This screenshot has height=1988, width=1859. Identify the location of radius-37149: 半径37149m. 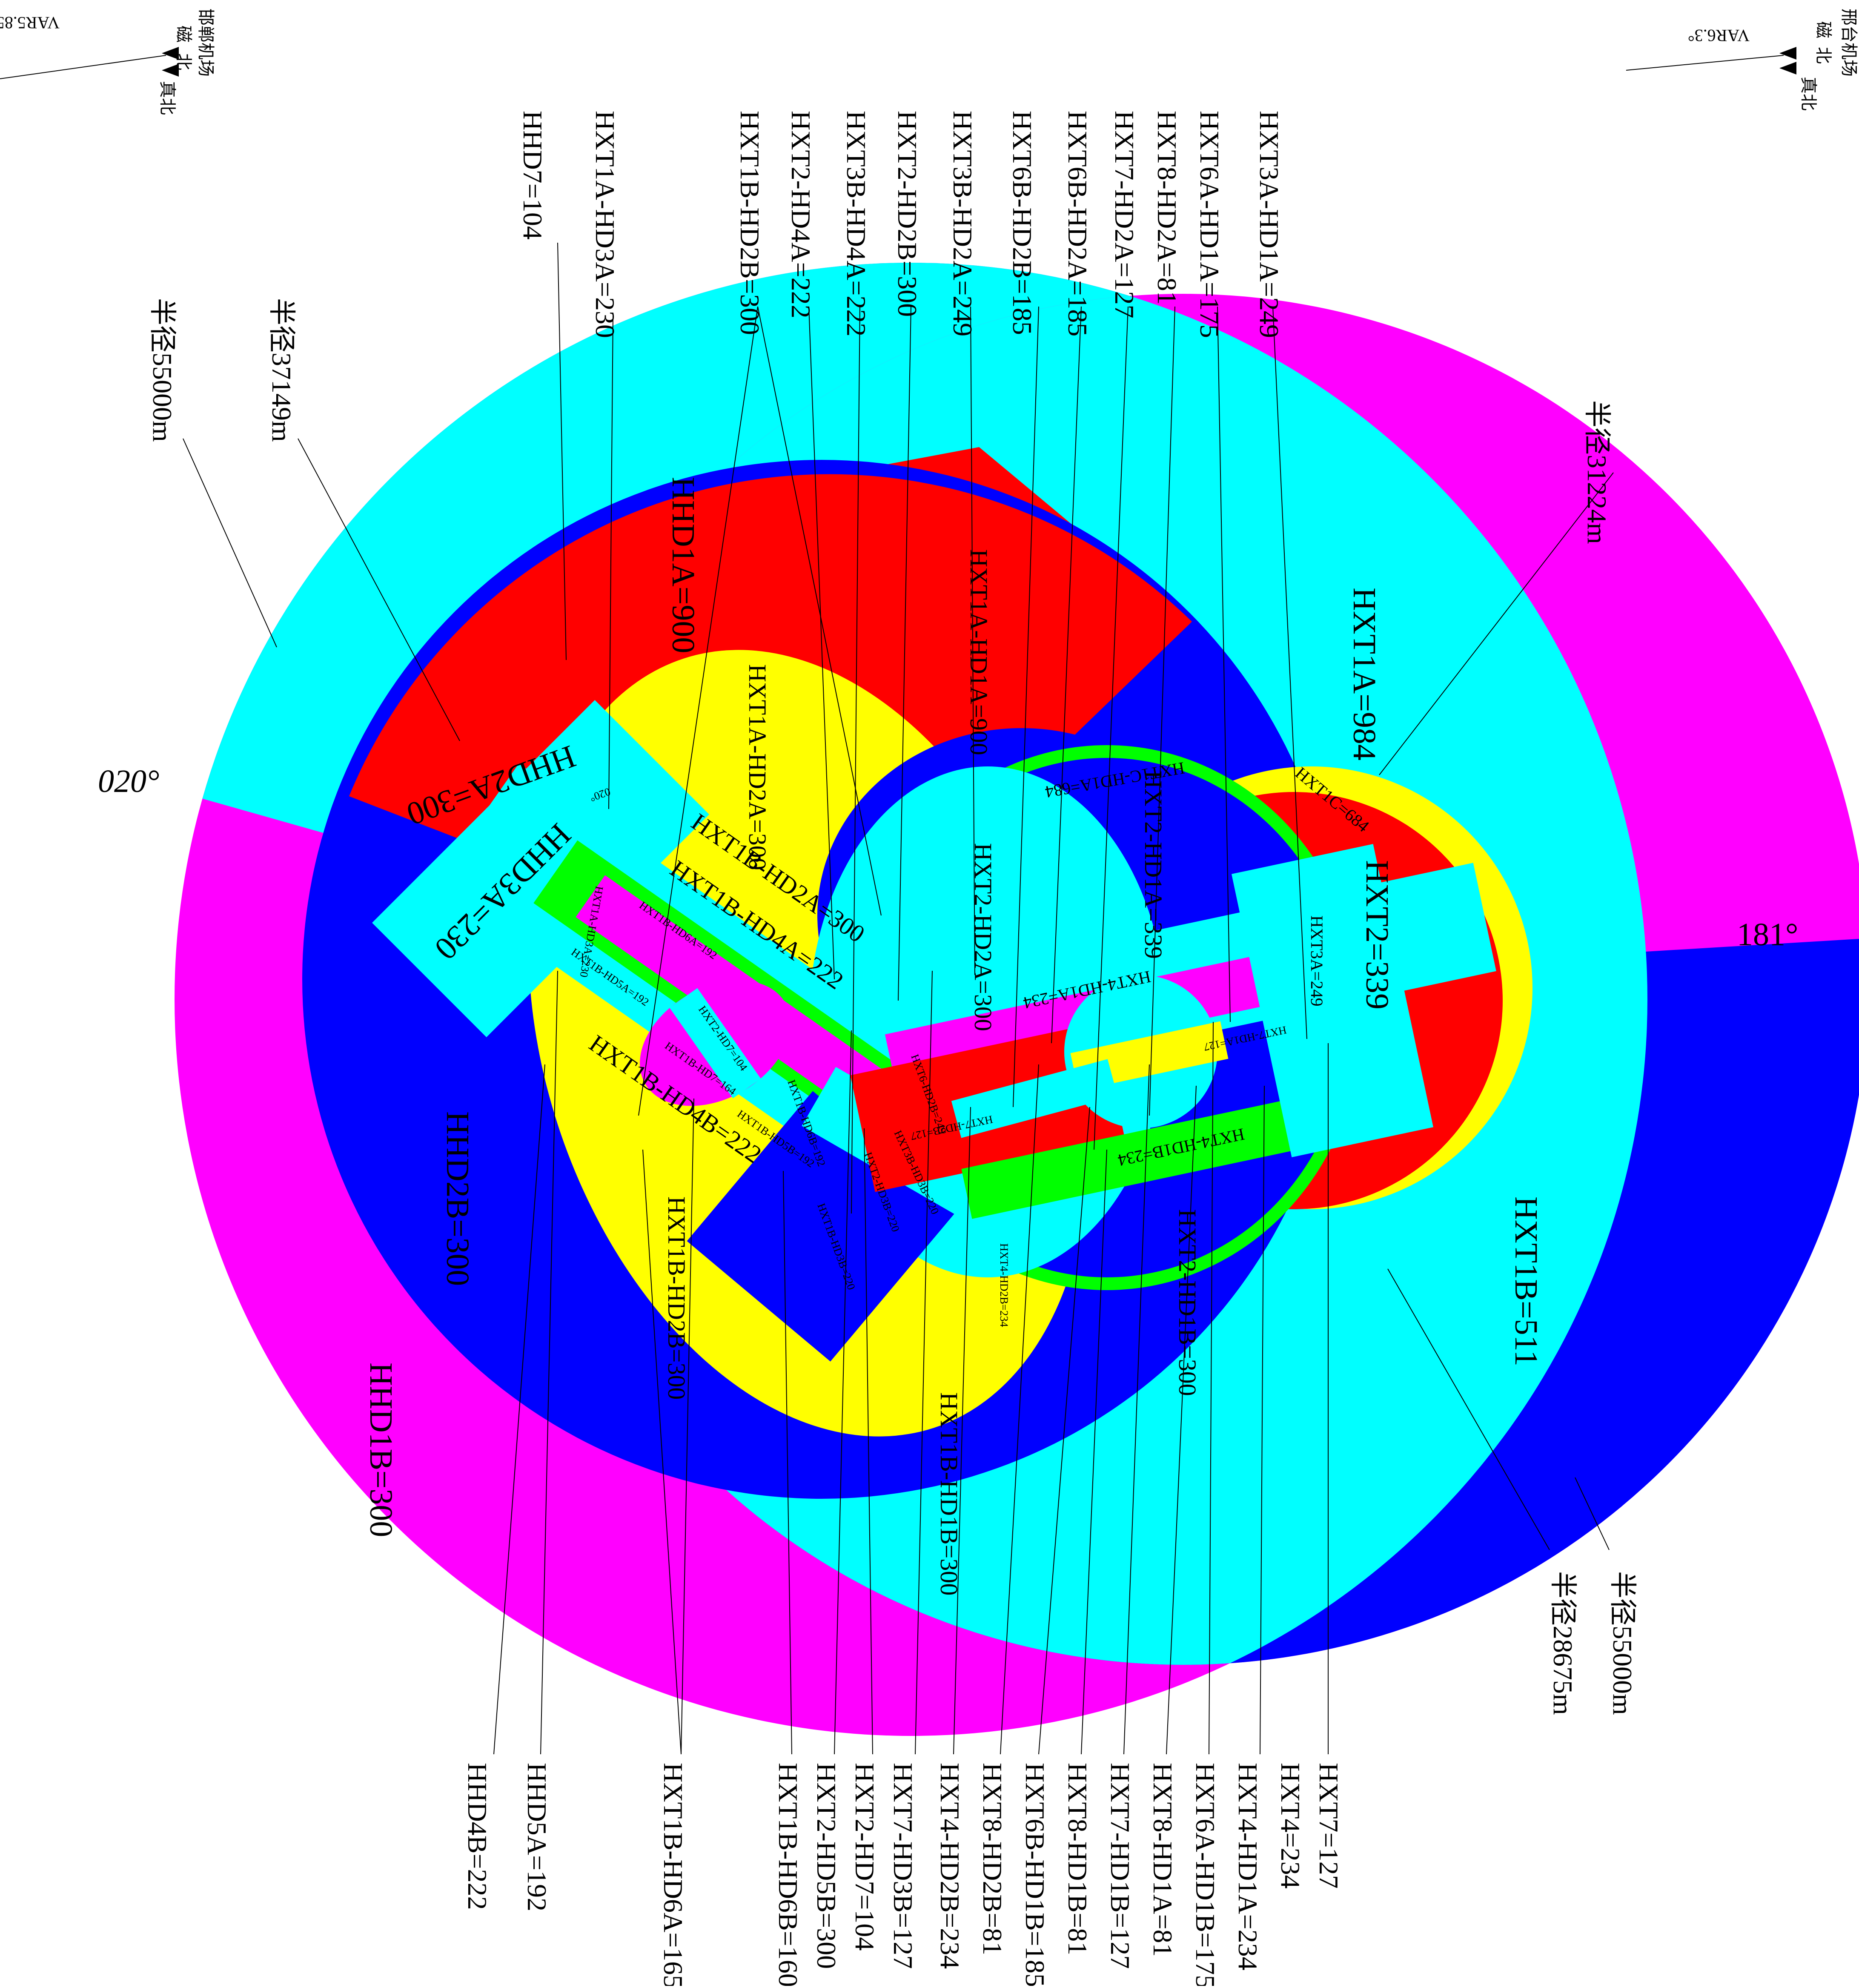
(281, 370).